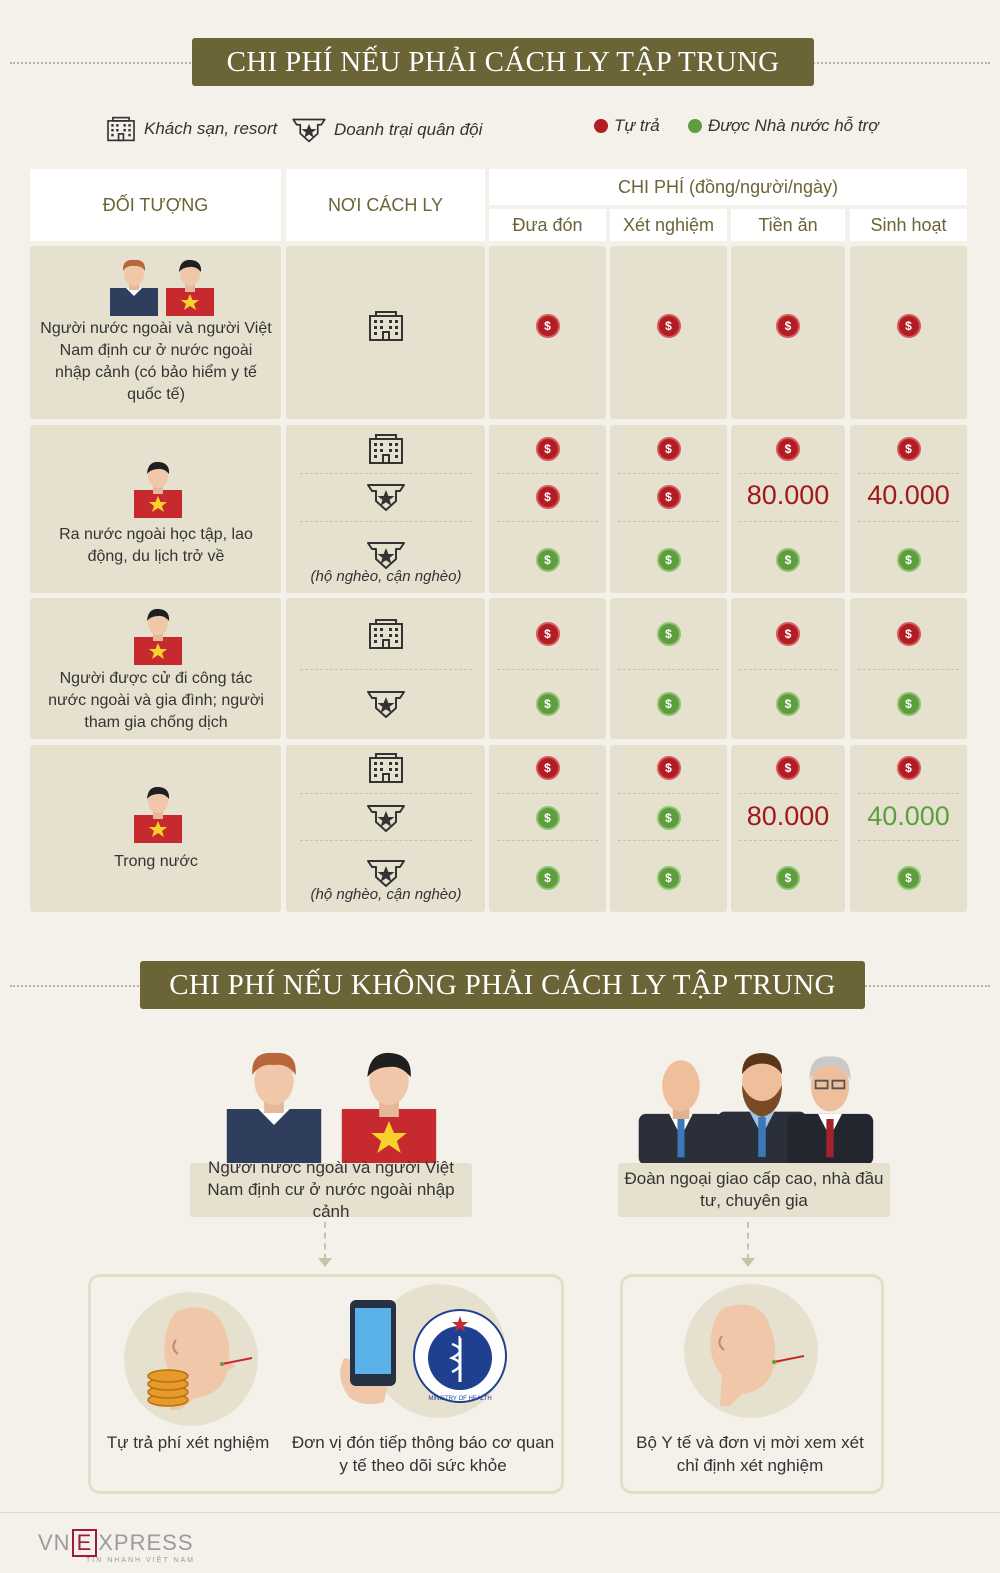  What do you see at coordinates (601, 126) in the screenshot?
I see `red-dot-icon` at bounding box center [601, 126].